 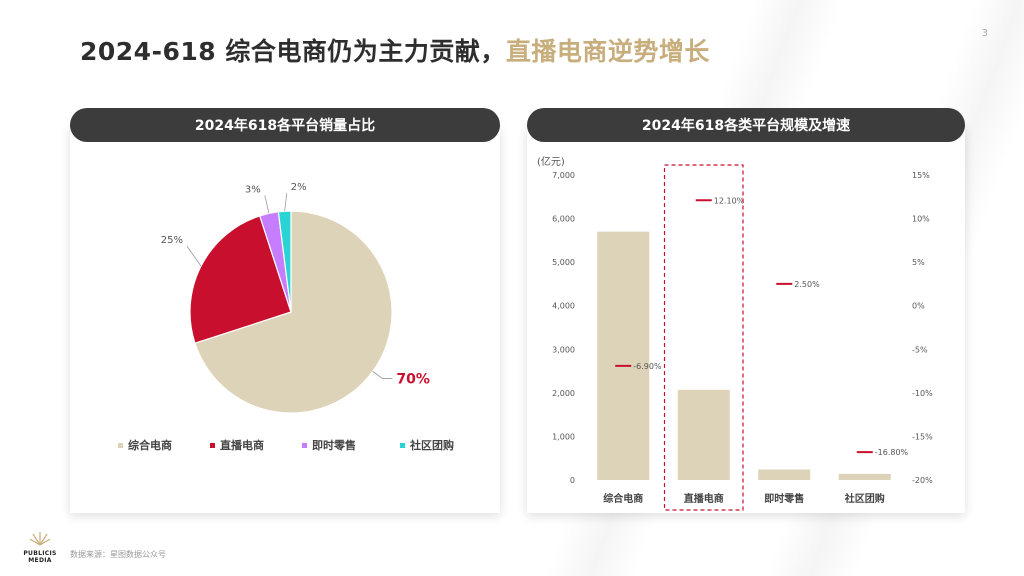 What do you see at coordinates (293, 51) in the screenshot?
I see `title-main: 2024-618 综合电商仍为主力贡献，` at bounding box center [293, 51].